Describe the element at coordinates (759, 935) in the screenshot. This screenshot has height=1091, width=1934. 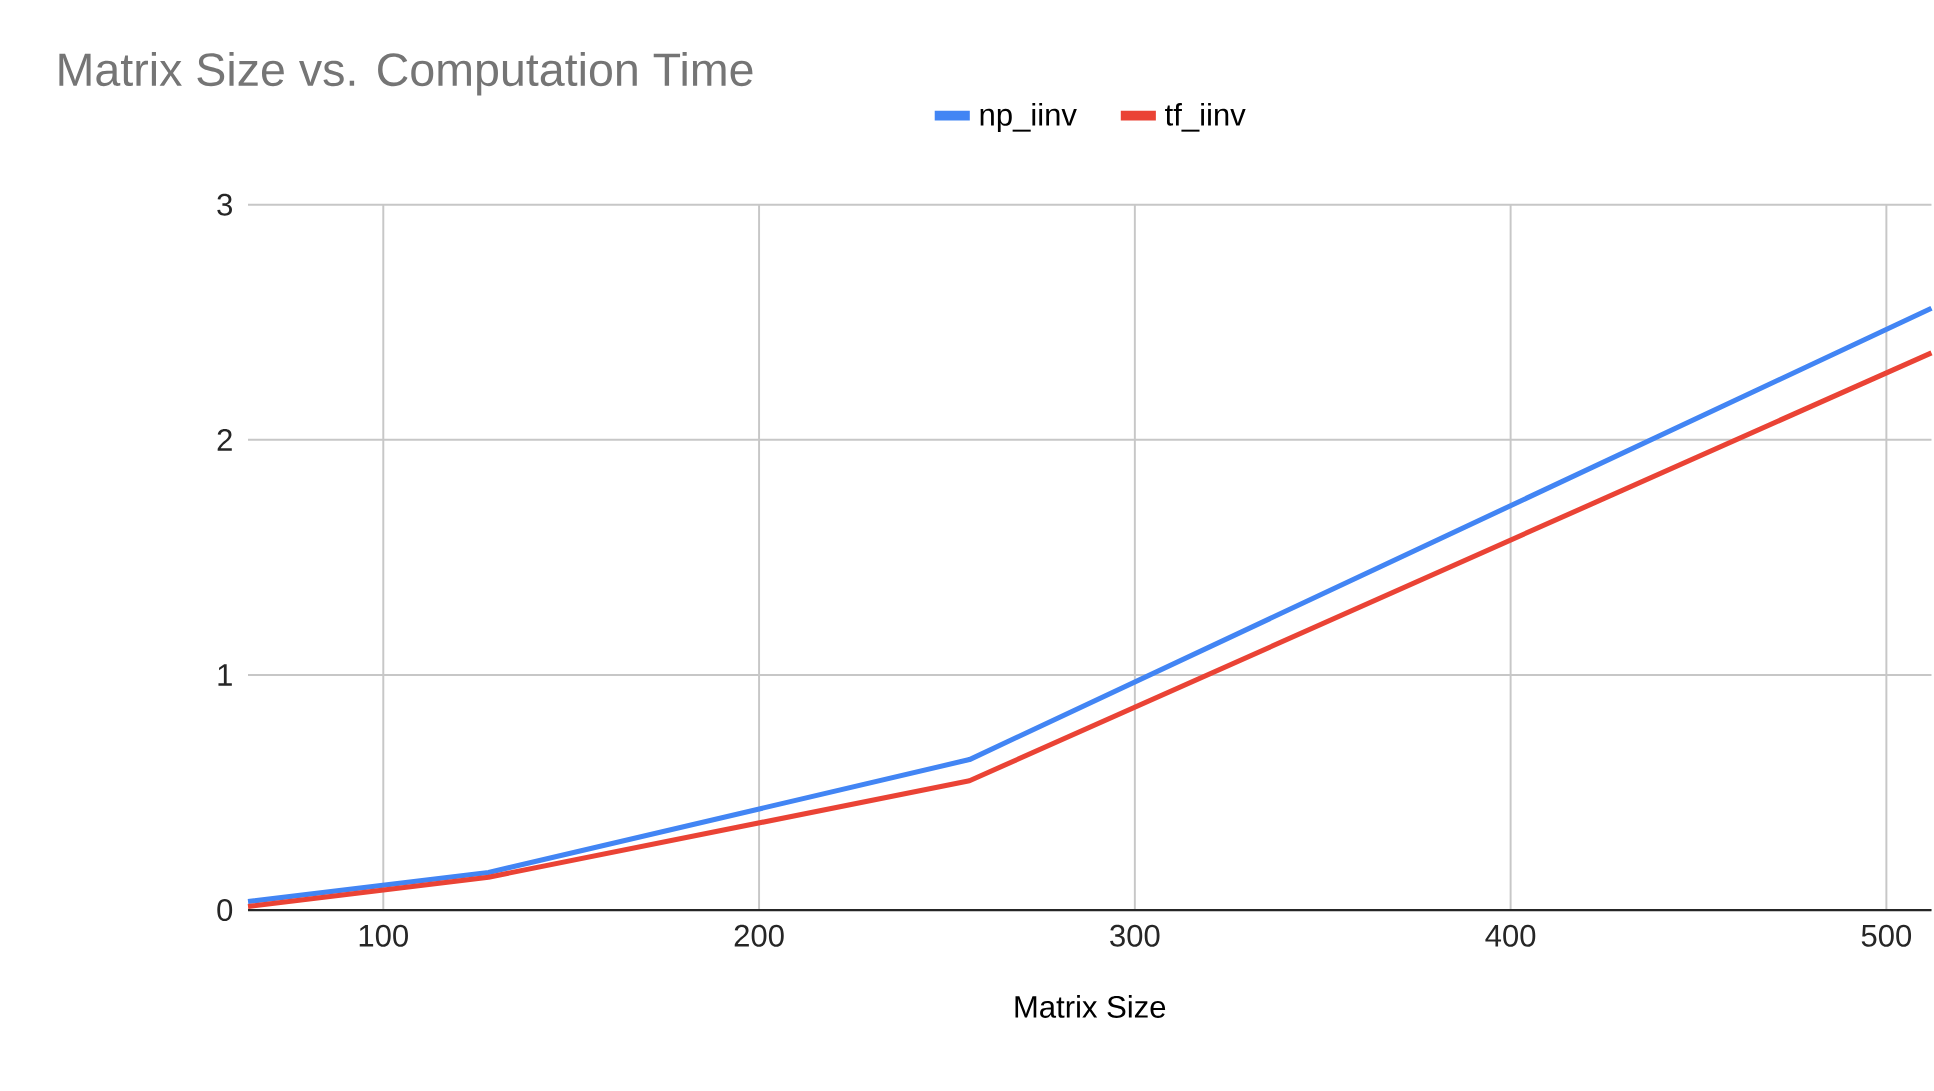
I see `x-tick-label: 200` at that location.